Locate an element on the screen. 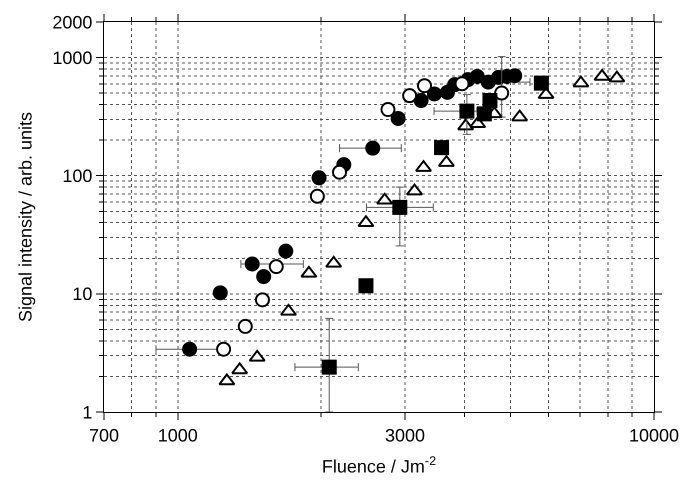 This screenshot has width=691, height=485. x-tick-label: 1000 is located at coordinates (178, 436).